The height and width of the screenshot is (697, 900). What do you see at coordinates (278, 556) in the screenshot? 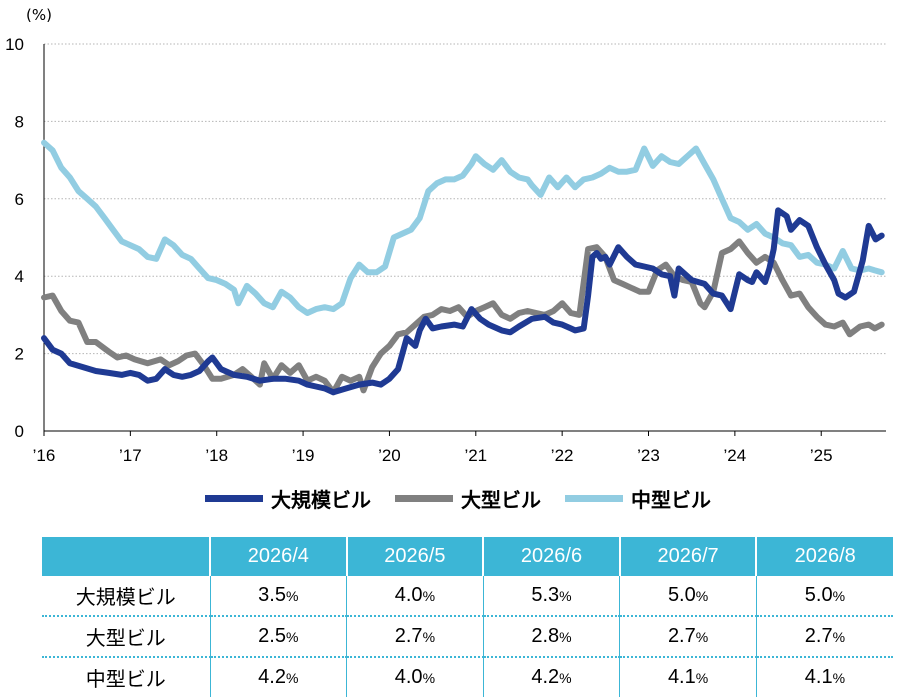
I see `table-header-cell: 2026/4` at bounding box center [278, 556].